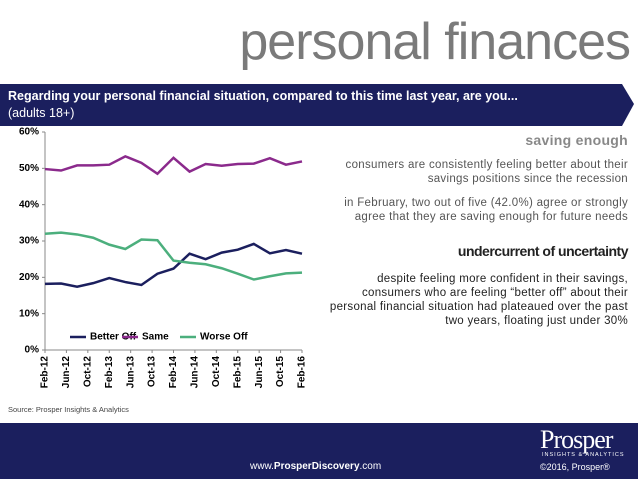  What do you see at coordinates (583, 455) in the screenshot?
I see `logo-sub: INSIGHTS & ANALYTICS` at bounding box center [583, 455].